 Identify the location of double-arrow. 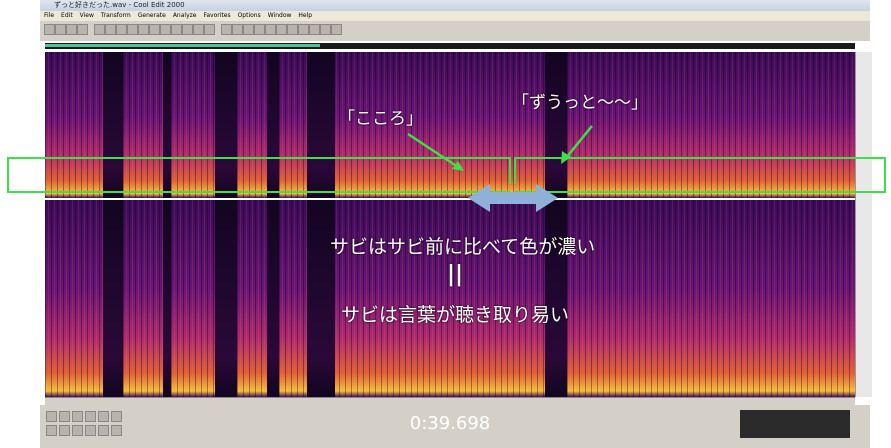
(513, 198).